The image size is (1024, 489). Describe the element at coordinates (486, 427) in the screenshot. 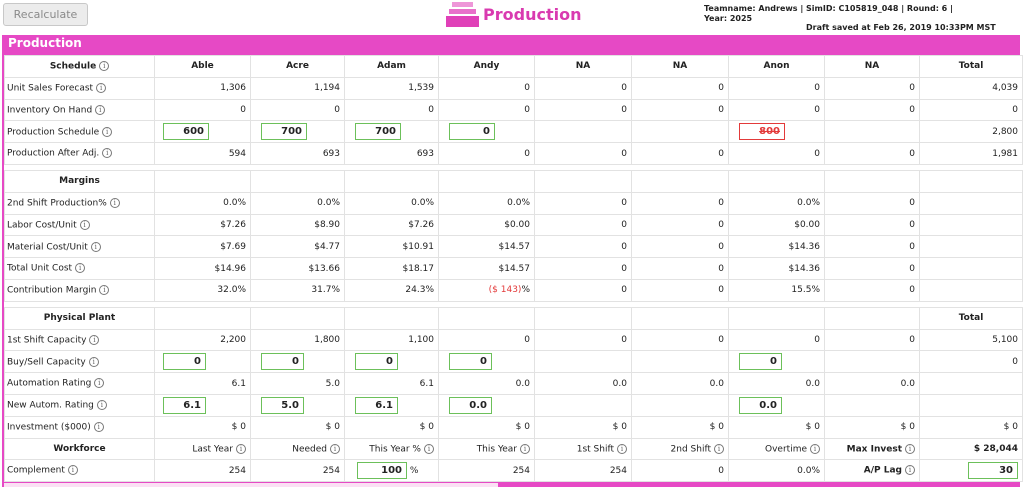

I see `investment-cell: $ 0` at that location.